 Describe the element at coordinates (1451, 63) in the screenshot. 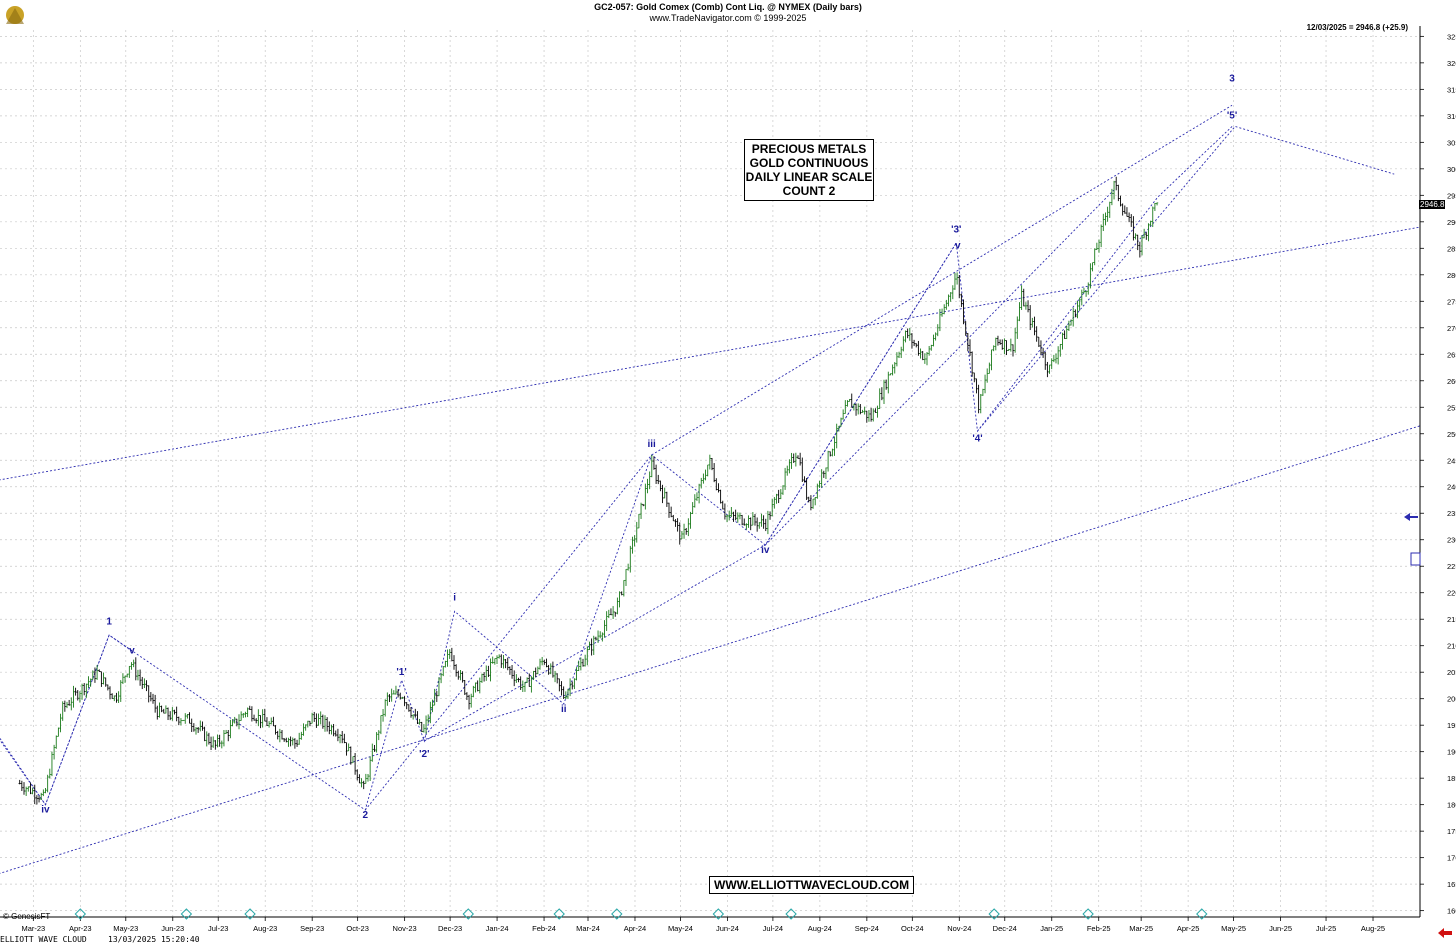

I see `y-tick-label: 3200` at that location.